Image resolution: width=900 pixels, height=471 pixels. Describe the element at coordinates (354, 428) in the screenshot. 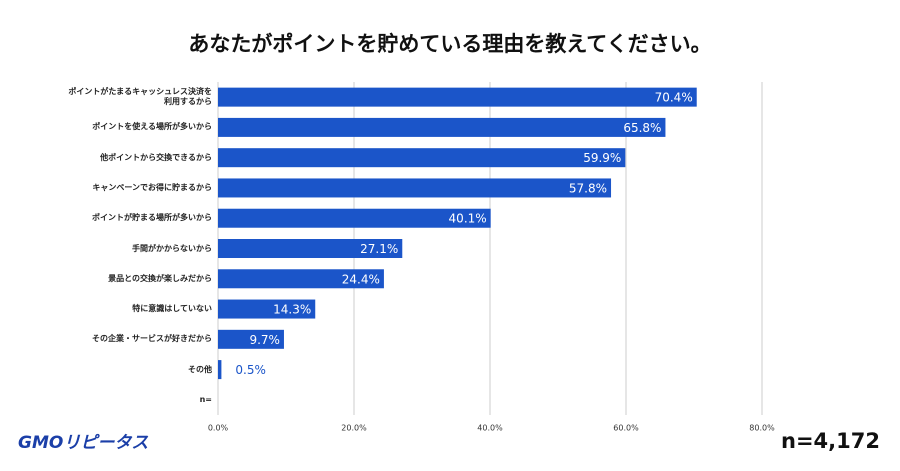

I see `x-tick-label: 20.0%` at that location.